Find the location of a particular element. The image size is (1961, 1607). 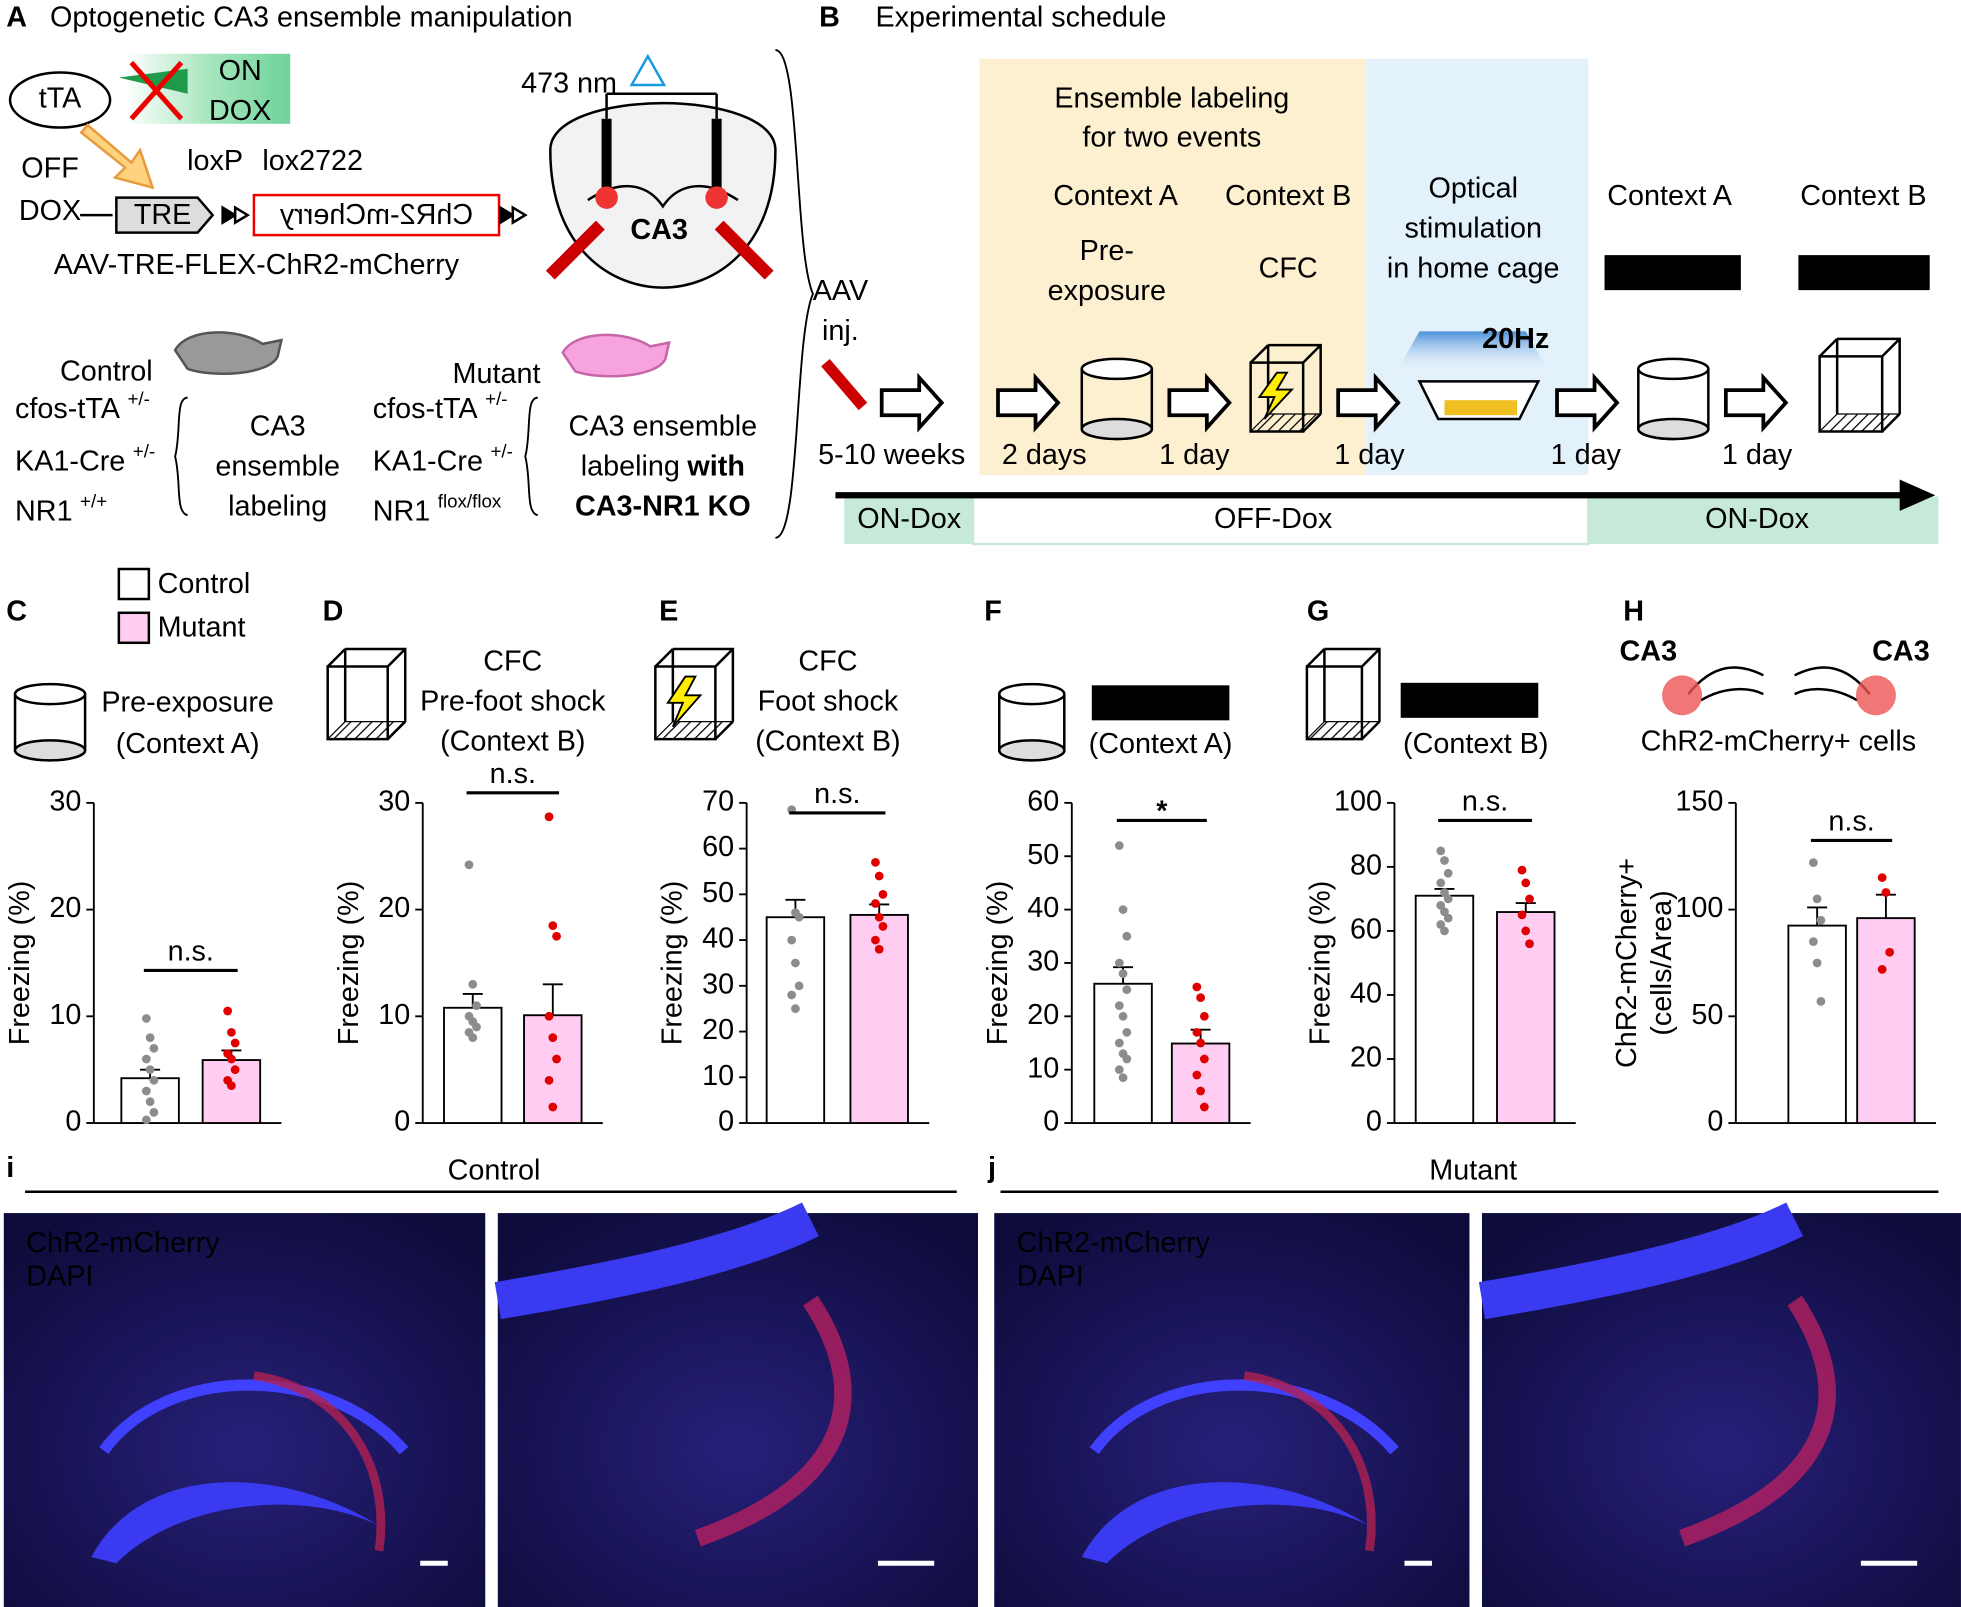

label: Test 1 is located at coordinates (1160, 701).